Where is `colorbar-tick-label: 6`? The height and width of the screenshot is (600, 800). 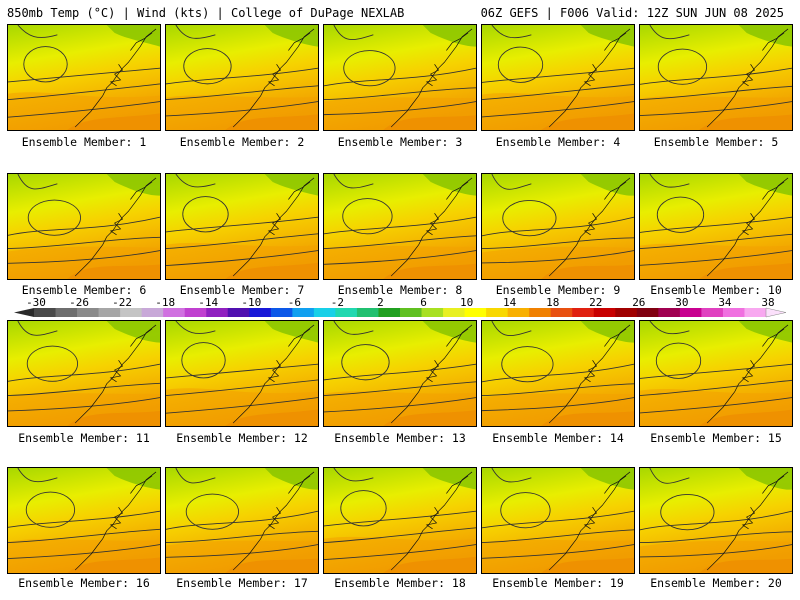
colorbar-tick-label: 6 is located at coordinates (423, 302).